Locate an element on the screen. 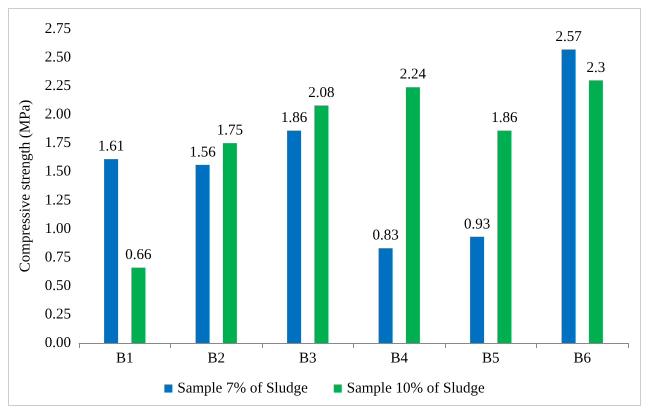 The width and height of the screenshot is (649, 414). data-label: 0.83 is located at coordinates (385, 236).